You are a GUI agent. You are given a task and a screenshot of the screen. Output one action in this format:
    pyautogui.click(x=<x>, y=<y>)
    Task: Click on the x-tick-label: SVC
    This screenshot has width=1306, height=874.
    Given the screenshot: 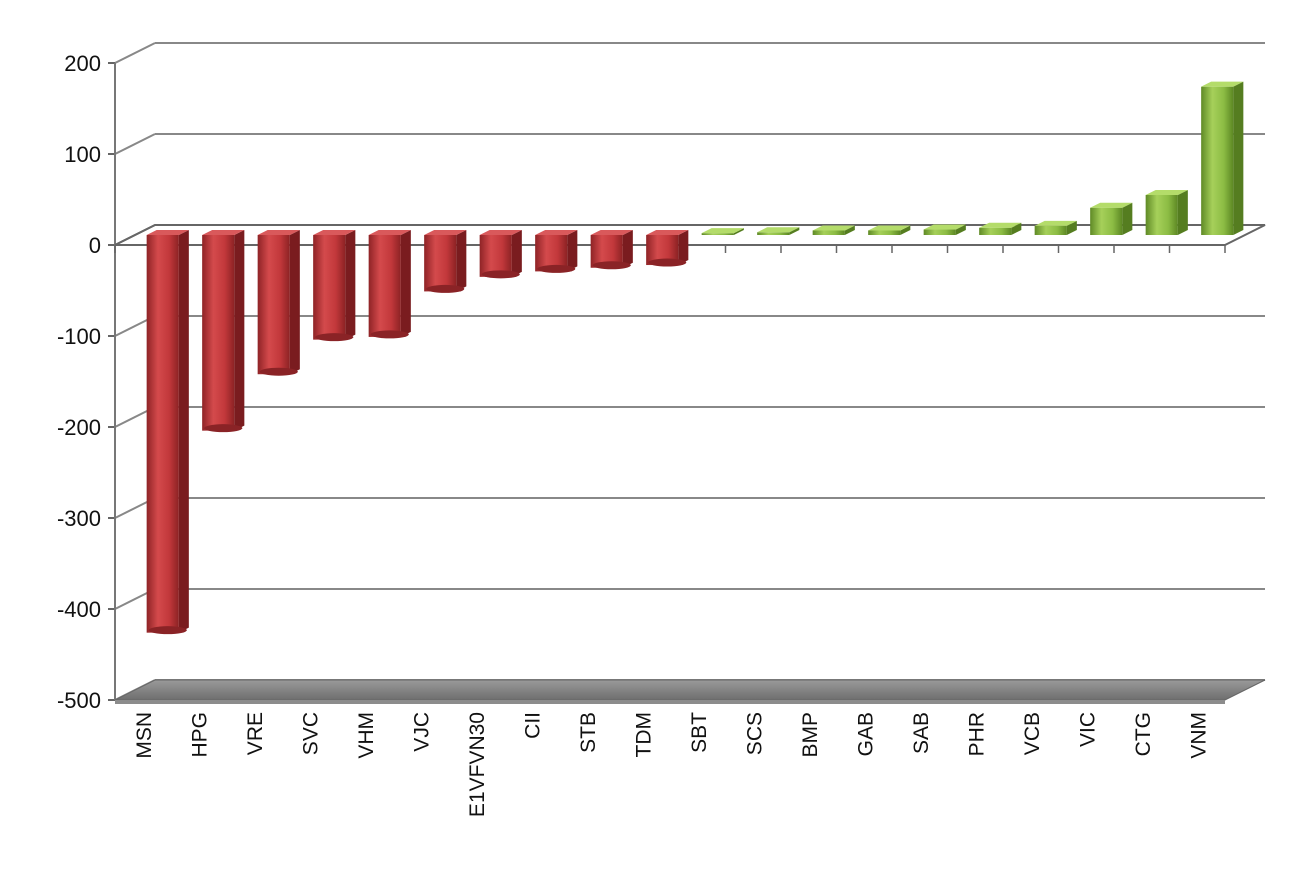 What is the action you would take?
    pyautogui.click(x=310, y=733)
    